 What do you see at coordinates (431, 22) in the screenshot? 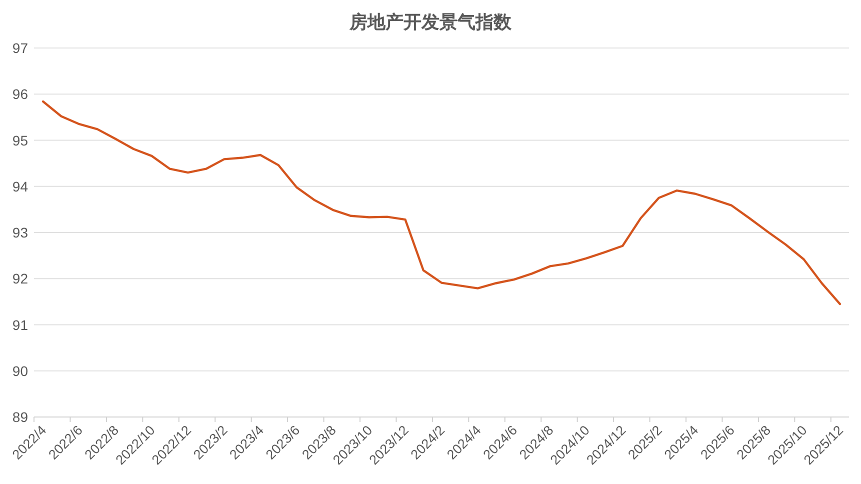
I see `title: 房地产开发景气指数` at bounding box center [431, 22].